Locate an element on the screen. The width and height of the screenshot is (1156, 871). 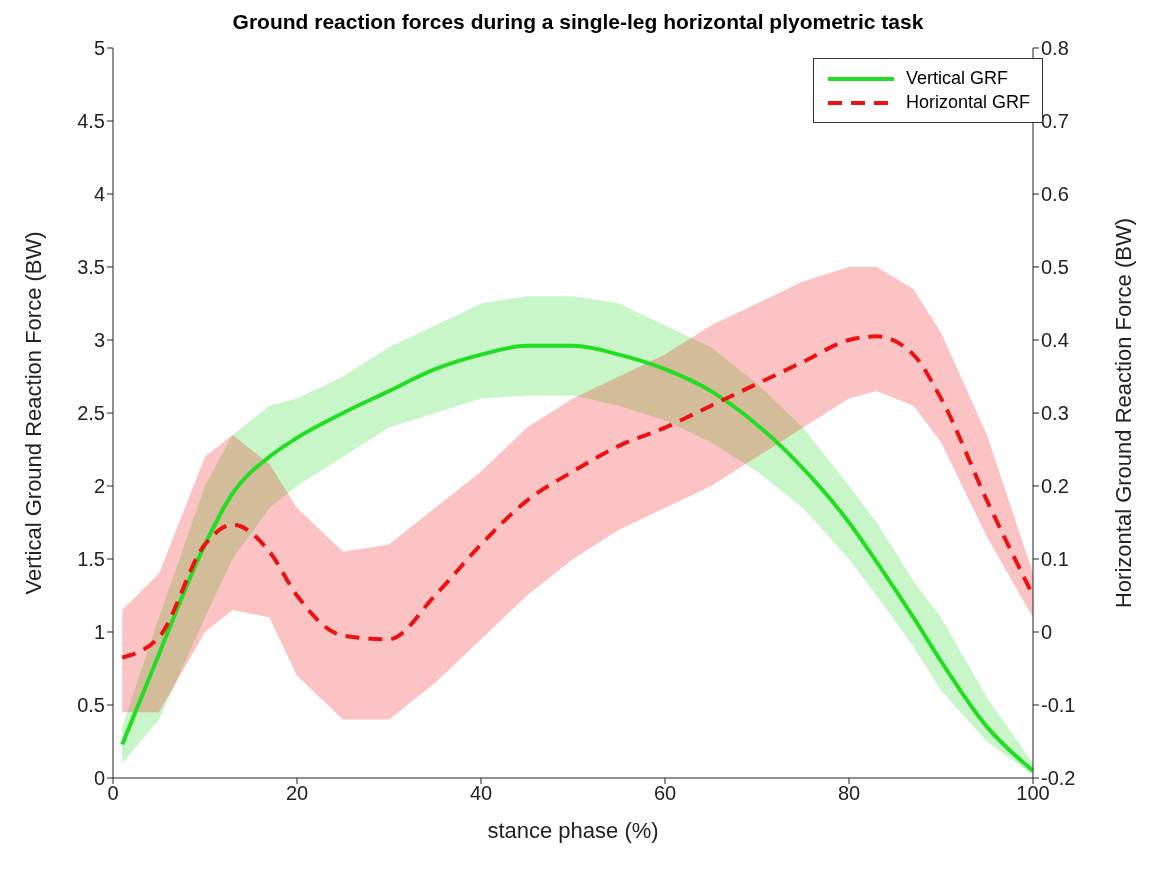
x-tick-label: 60 is located at coordinates (665, 793).